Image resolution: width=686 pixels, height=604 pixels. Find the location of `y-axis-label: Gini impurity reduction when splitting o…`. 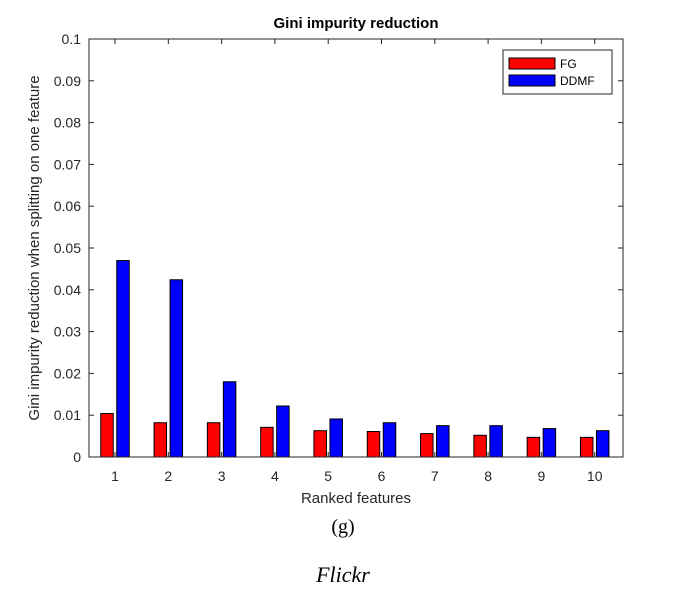

y-axis-label: Gini impurity reduction when splitting o… is located at coordinates (34, 247).